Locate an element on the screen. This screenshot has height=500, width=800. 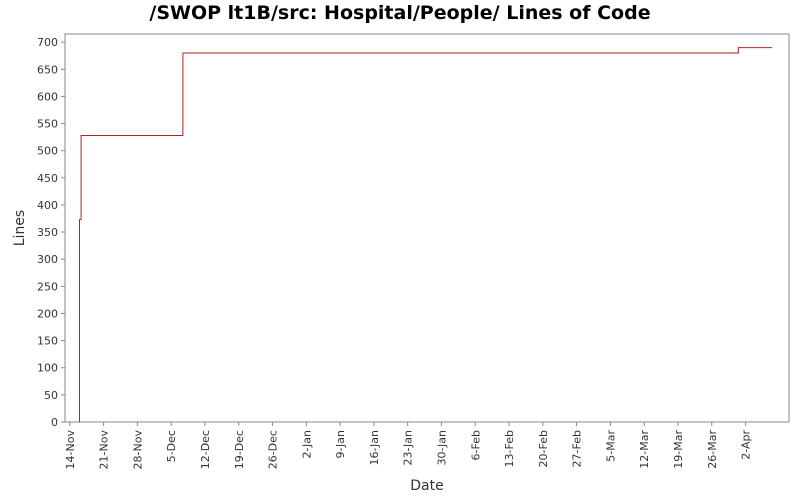
y-tick-label: 300 is located at coordinates (47, 259).